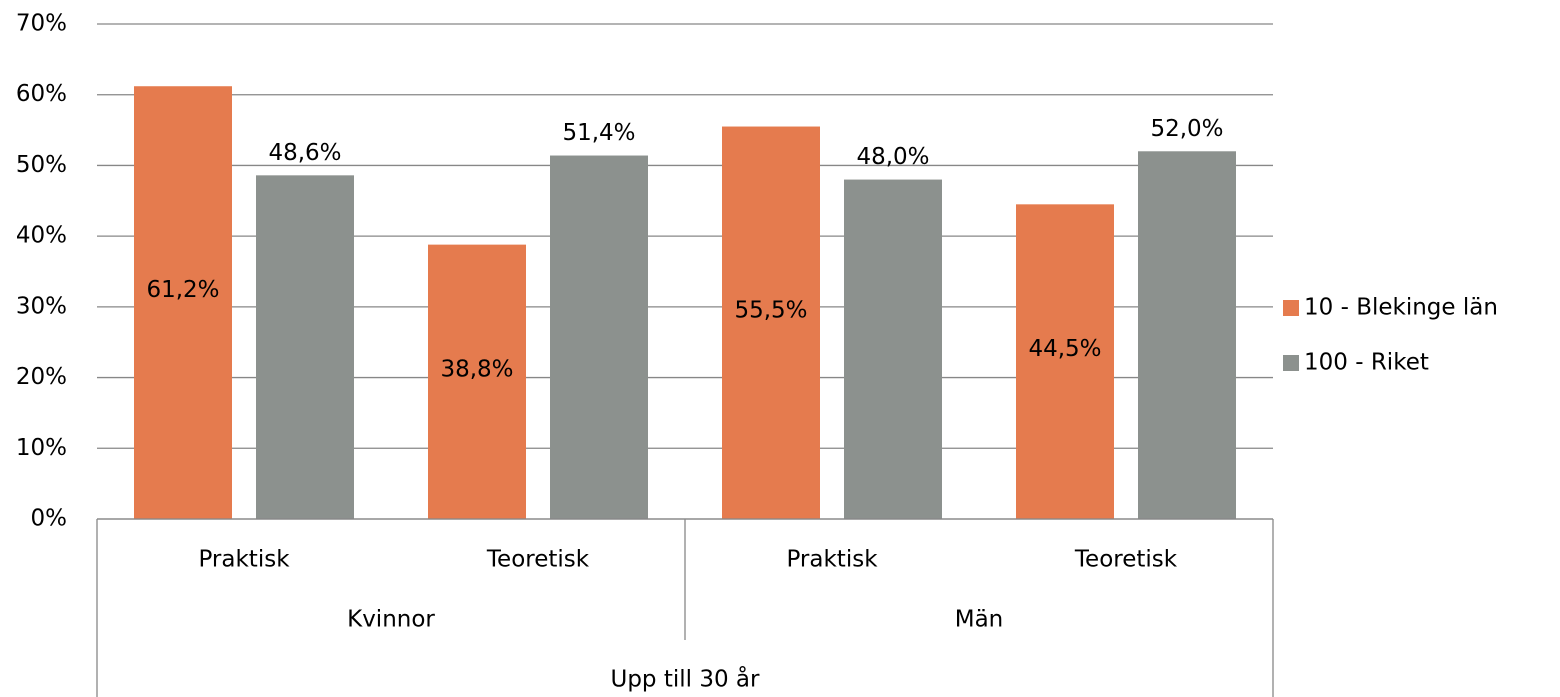 Image resolution: width=1560 pixels, height=697 pixels. Describe the element at coordinates (41, 377) in the screenshot. I see `y-tick-label: 20%` at that location.